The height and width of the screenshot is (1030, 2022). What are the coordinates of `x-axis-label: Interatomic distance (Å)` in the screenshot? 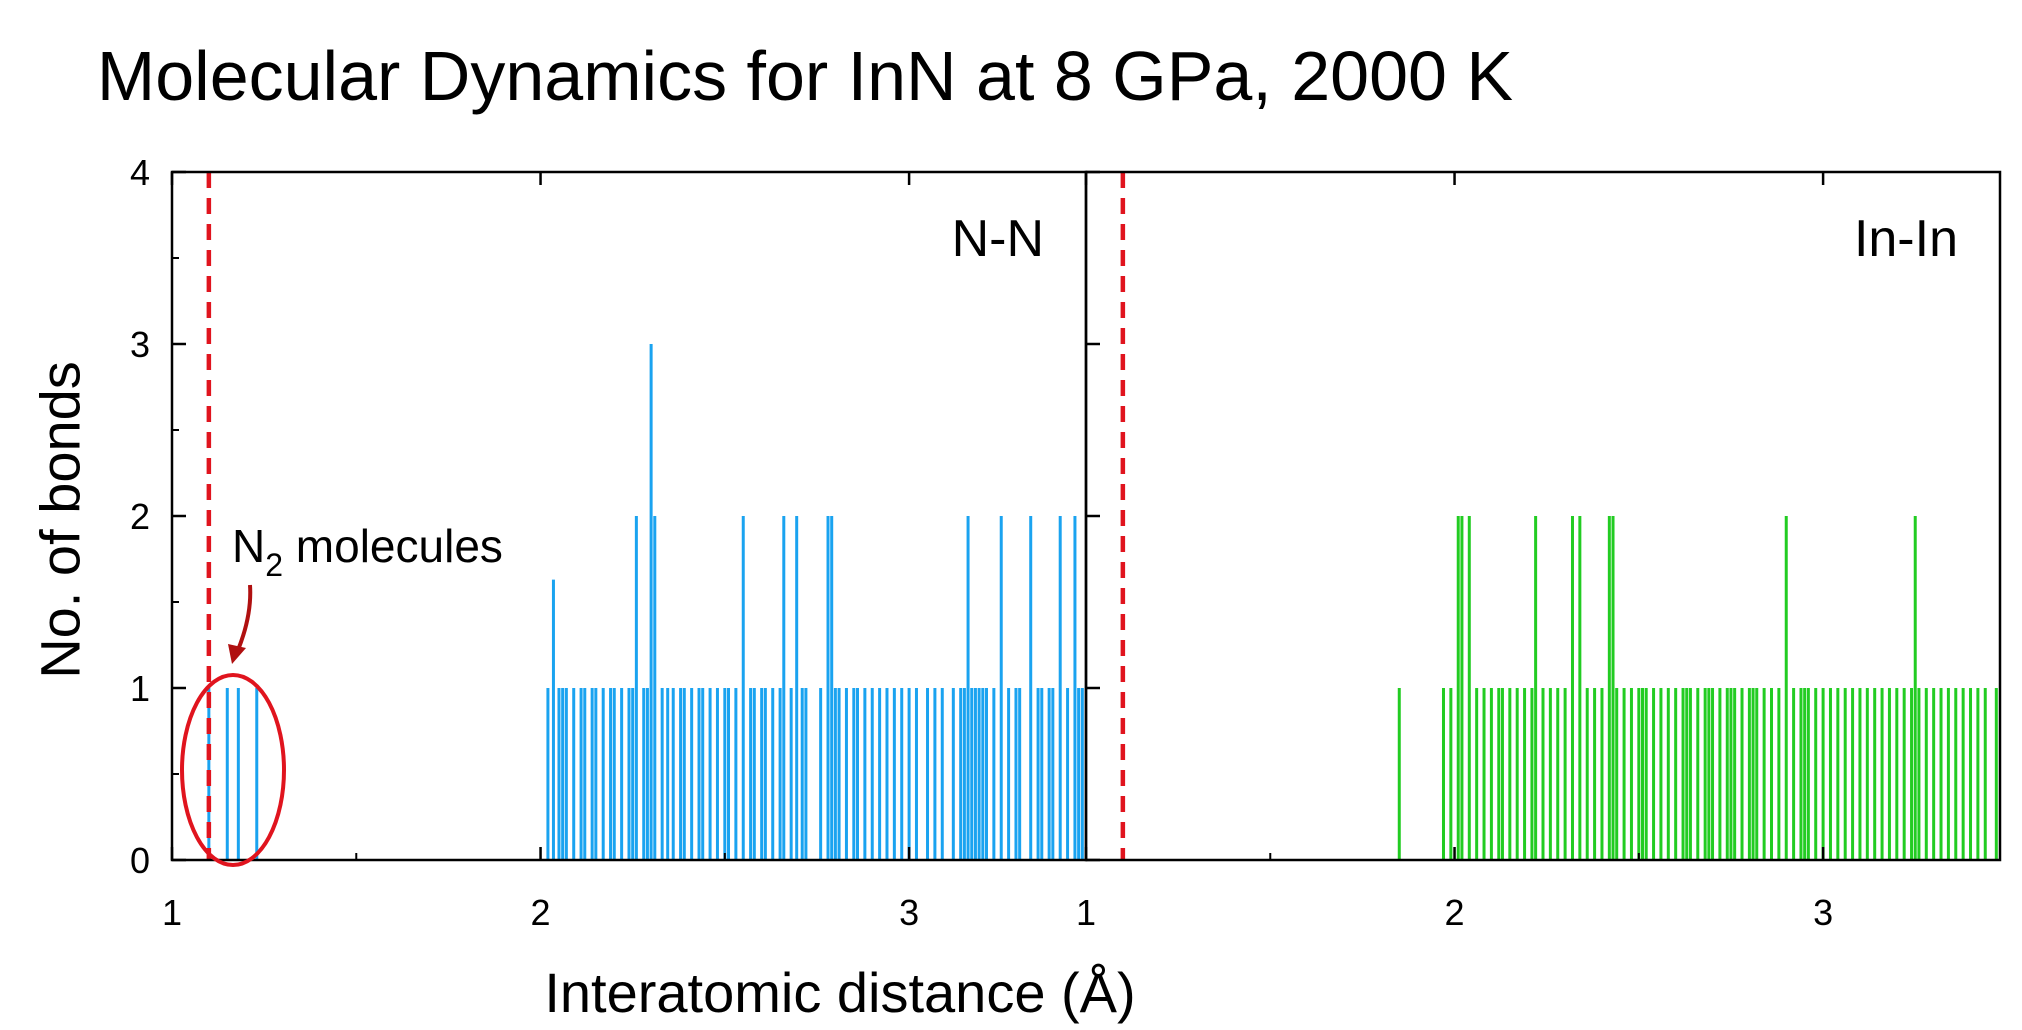 It's located at (840, 992).